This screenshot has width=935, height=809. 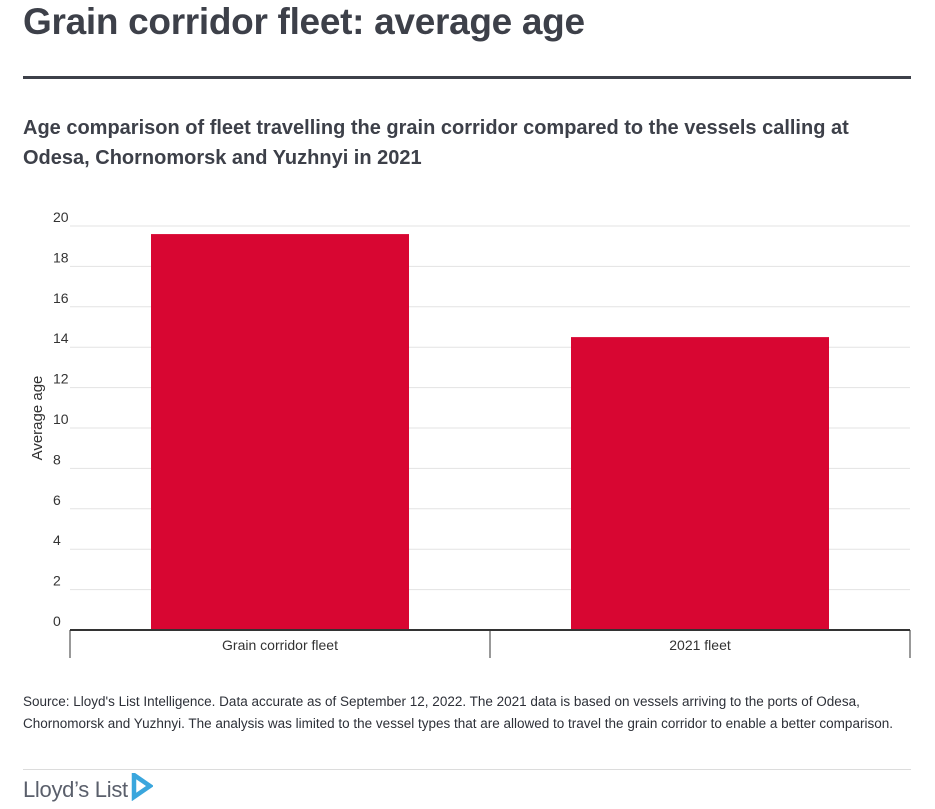 What do you see at coordinates (490, 644) in the screenshot?
I see `x-axis-ticks: Grain corridor fleet 2021 fleet` at bounding box center [490, 644].